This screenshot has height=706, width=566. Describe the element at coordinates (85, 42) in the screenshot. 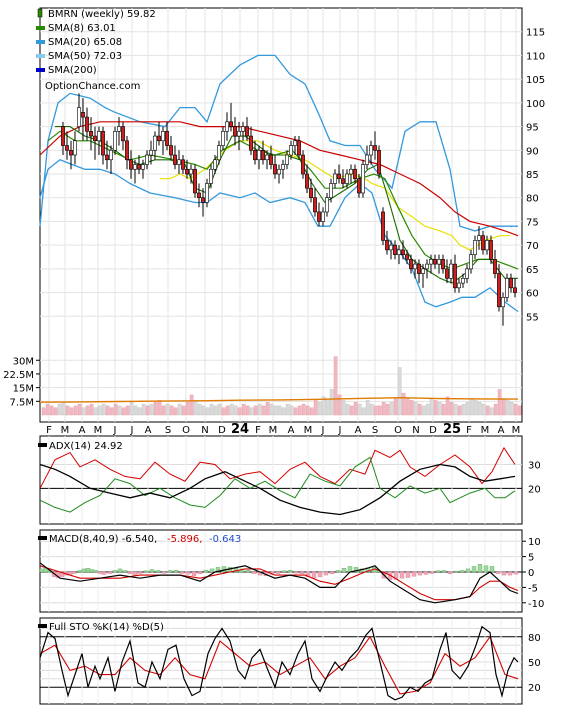

I see `legend-label: SMA(20) 65.08` at that location.